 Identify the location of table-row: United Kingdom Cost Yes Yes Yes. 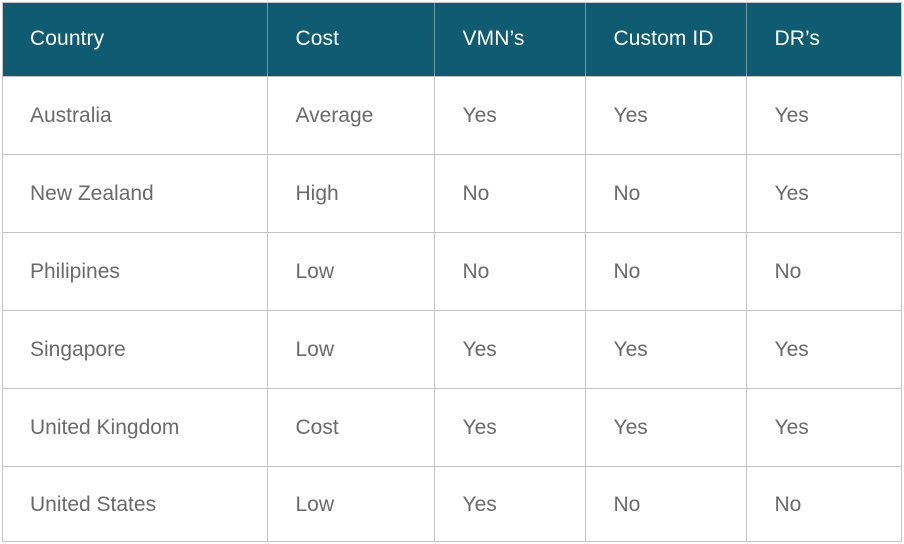
(452, 427).